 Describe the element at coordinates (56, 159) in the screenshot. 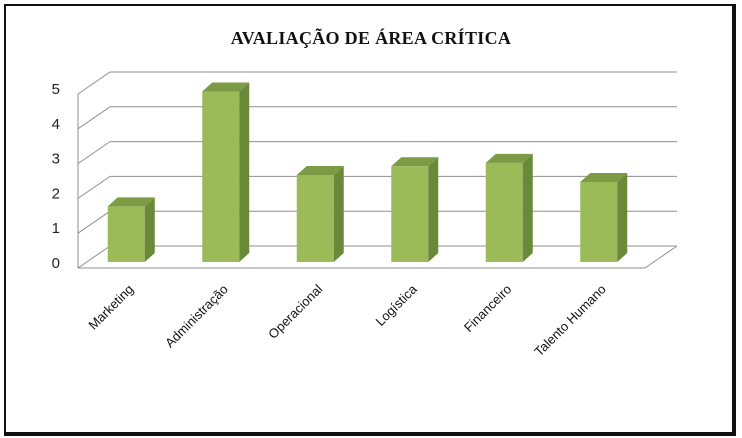

I see `y-tick-label: 3` at that location.